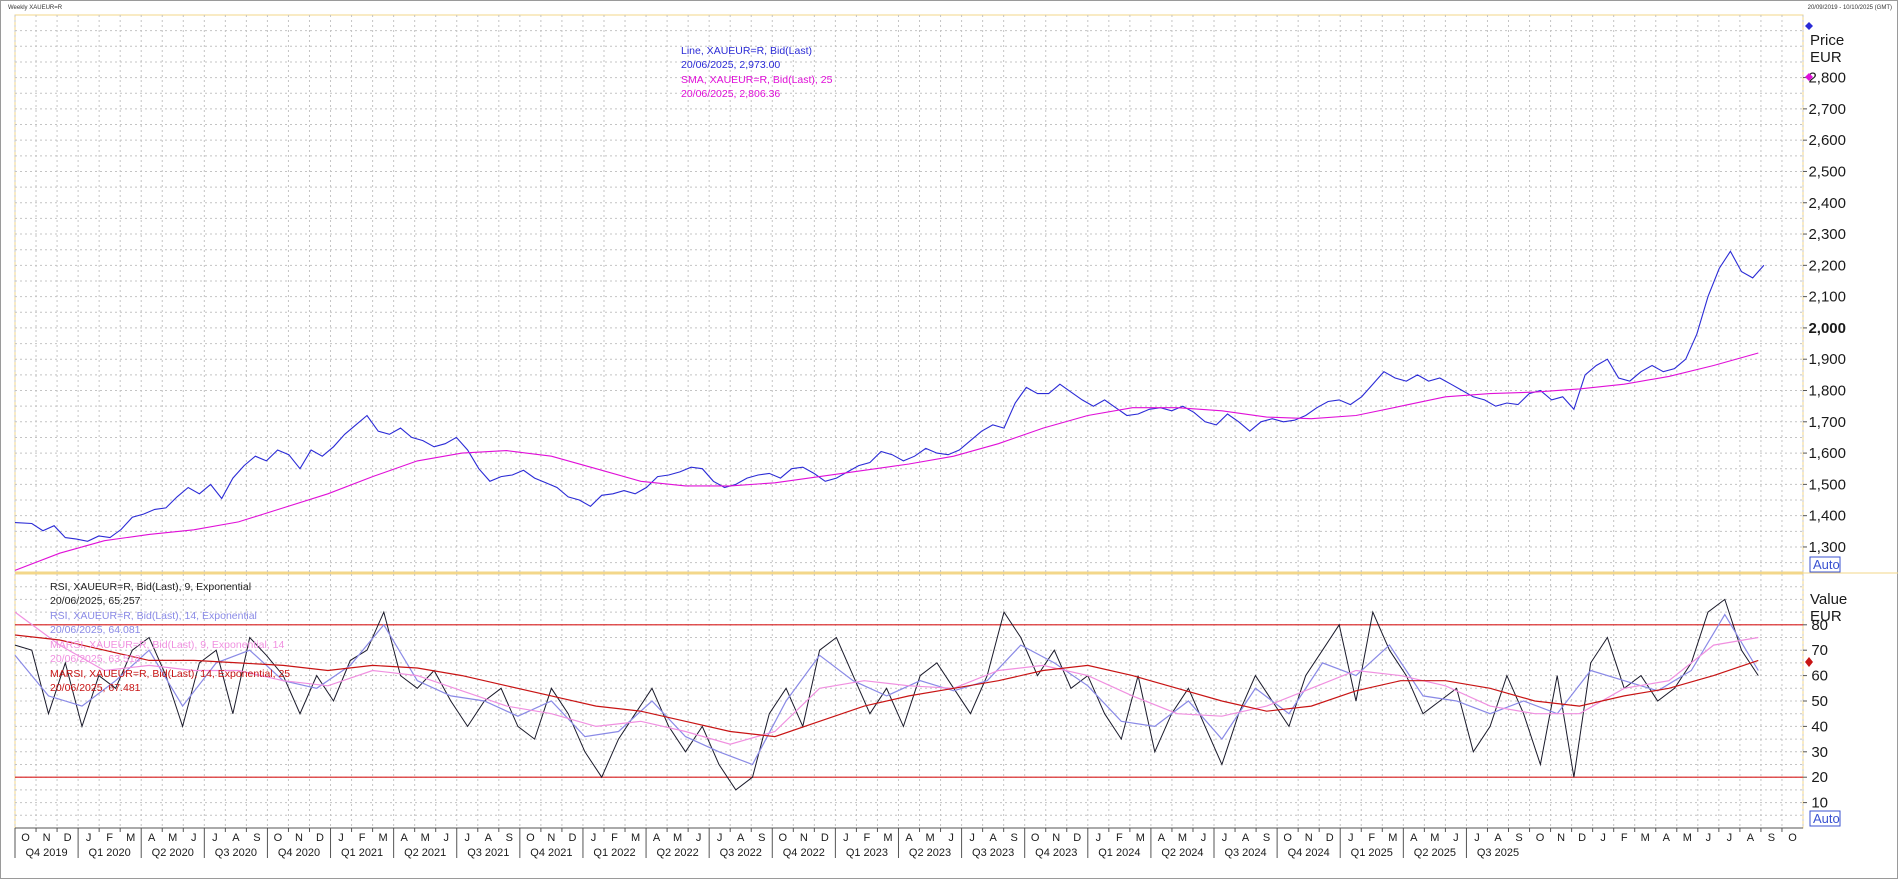 This screenshot has height=879, width=1898. I want to click on price-tick-label: 2,200, so click(1827, 265).